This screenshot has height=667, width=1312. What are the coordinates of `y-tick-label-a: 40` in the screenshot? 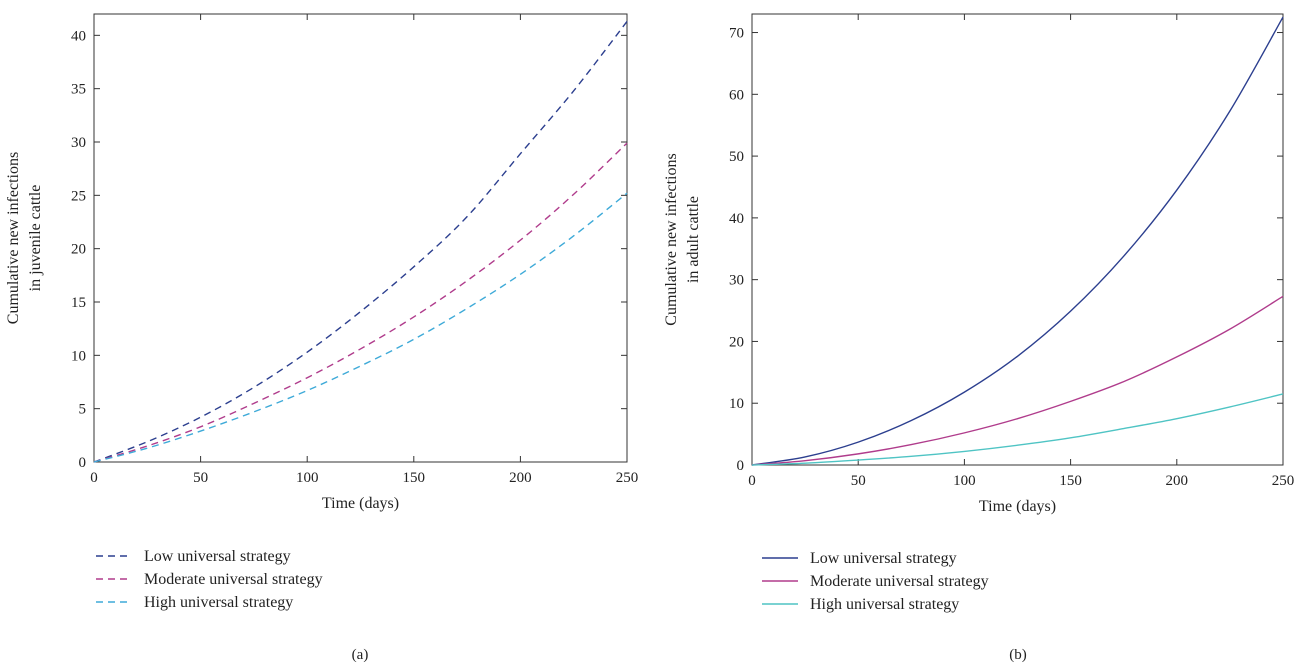 It's located at (78, 36).